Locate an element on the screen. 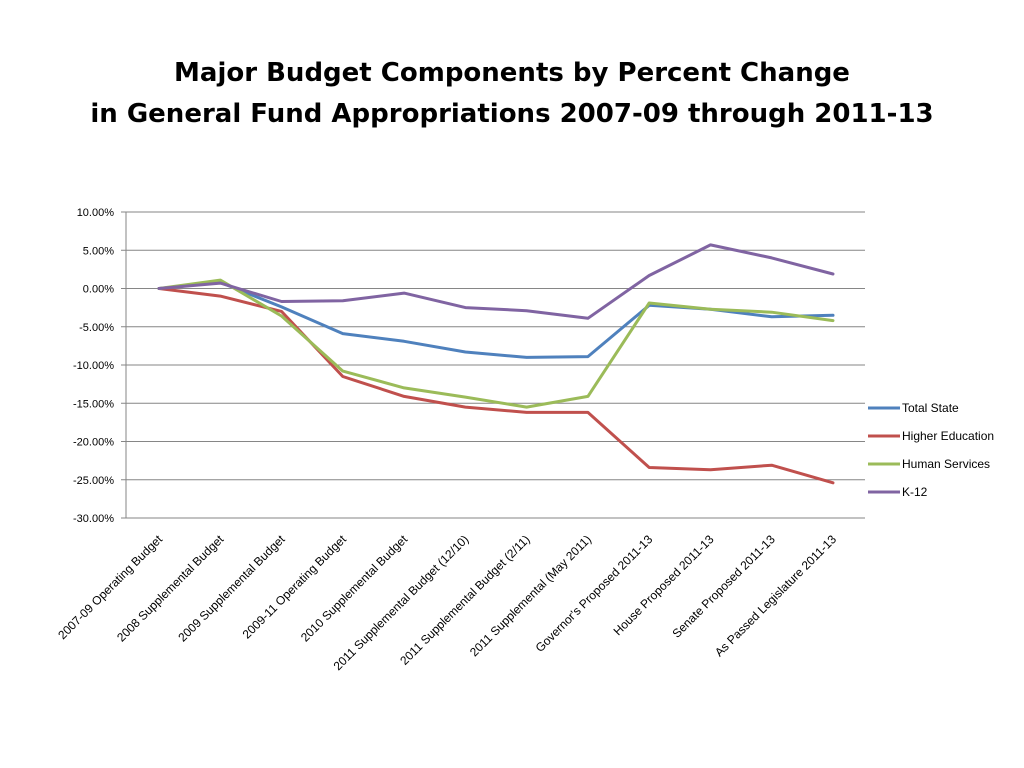 The width and height of the screenshot is (1024, 768). y-tick-label: 5.00% is located at coordinates (98, 251).